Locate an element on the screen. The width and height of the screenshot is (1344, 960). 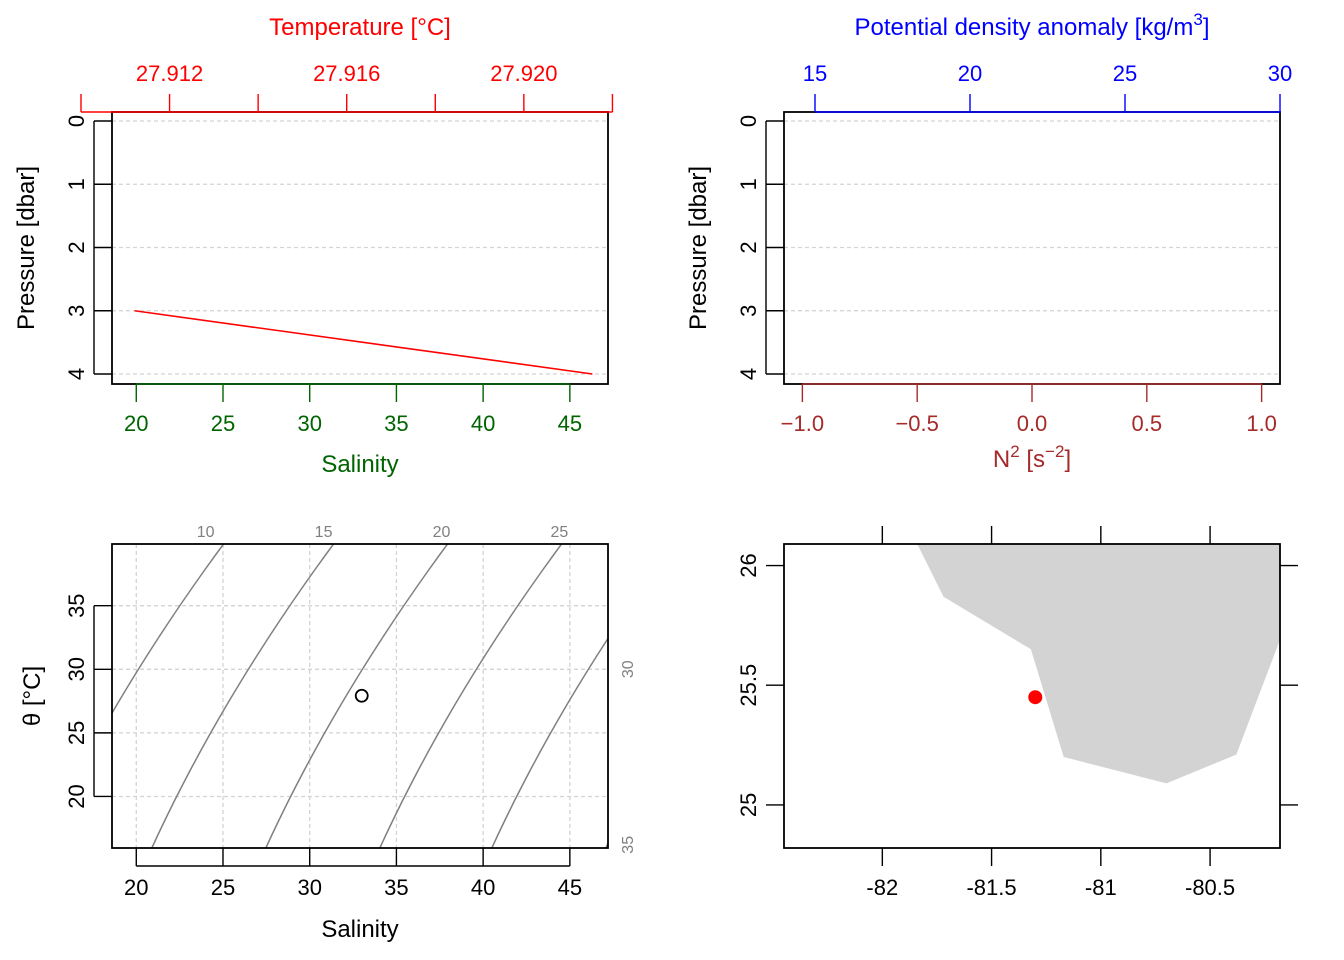
p2-y-tick-label-3: 3 is located at coordinates (748, 311).